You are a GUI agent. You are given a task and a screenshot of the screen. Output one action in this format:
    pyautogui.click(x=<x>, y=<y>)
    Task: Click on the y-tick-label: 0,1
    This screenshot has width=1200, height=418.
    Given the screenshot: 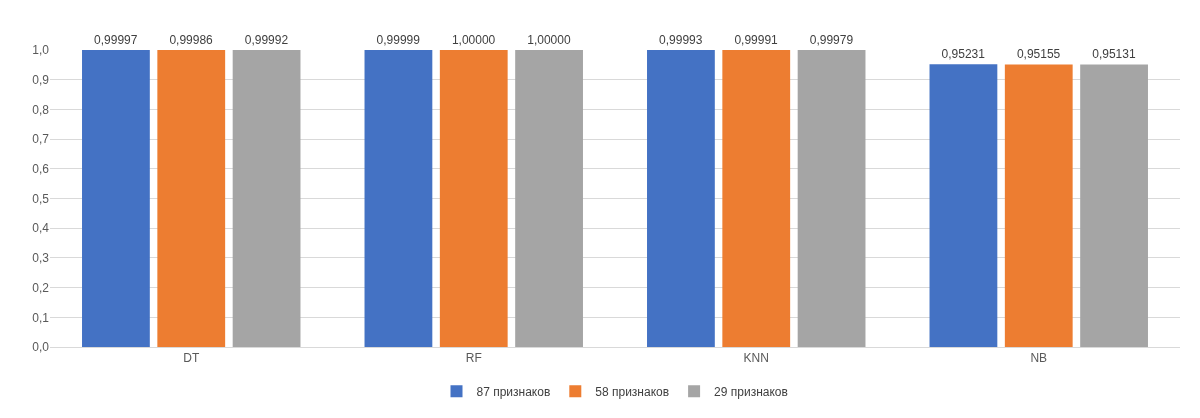 What is the action you would take?
    pyautogui.click(x=41, y=317)
    